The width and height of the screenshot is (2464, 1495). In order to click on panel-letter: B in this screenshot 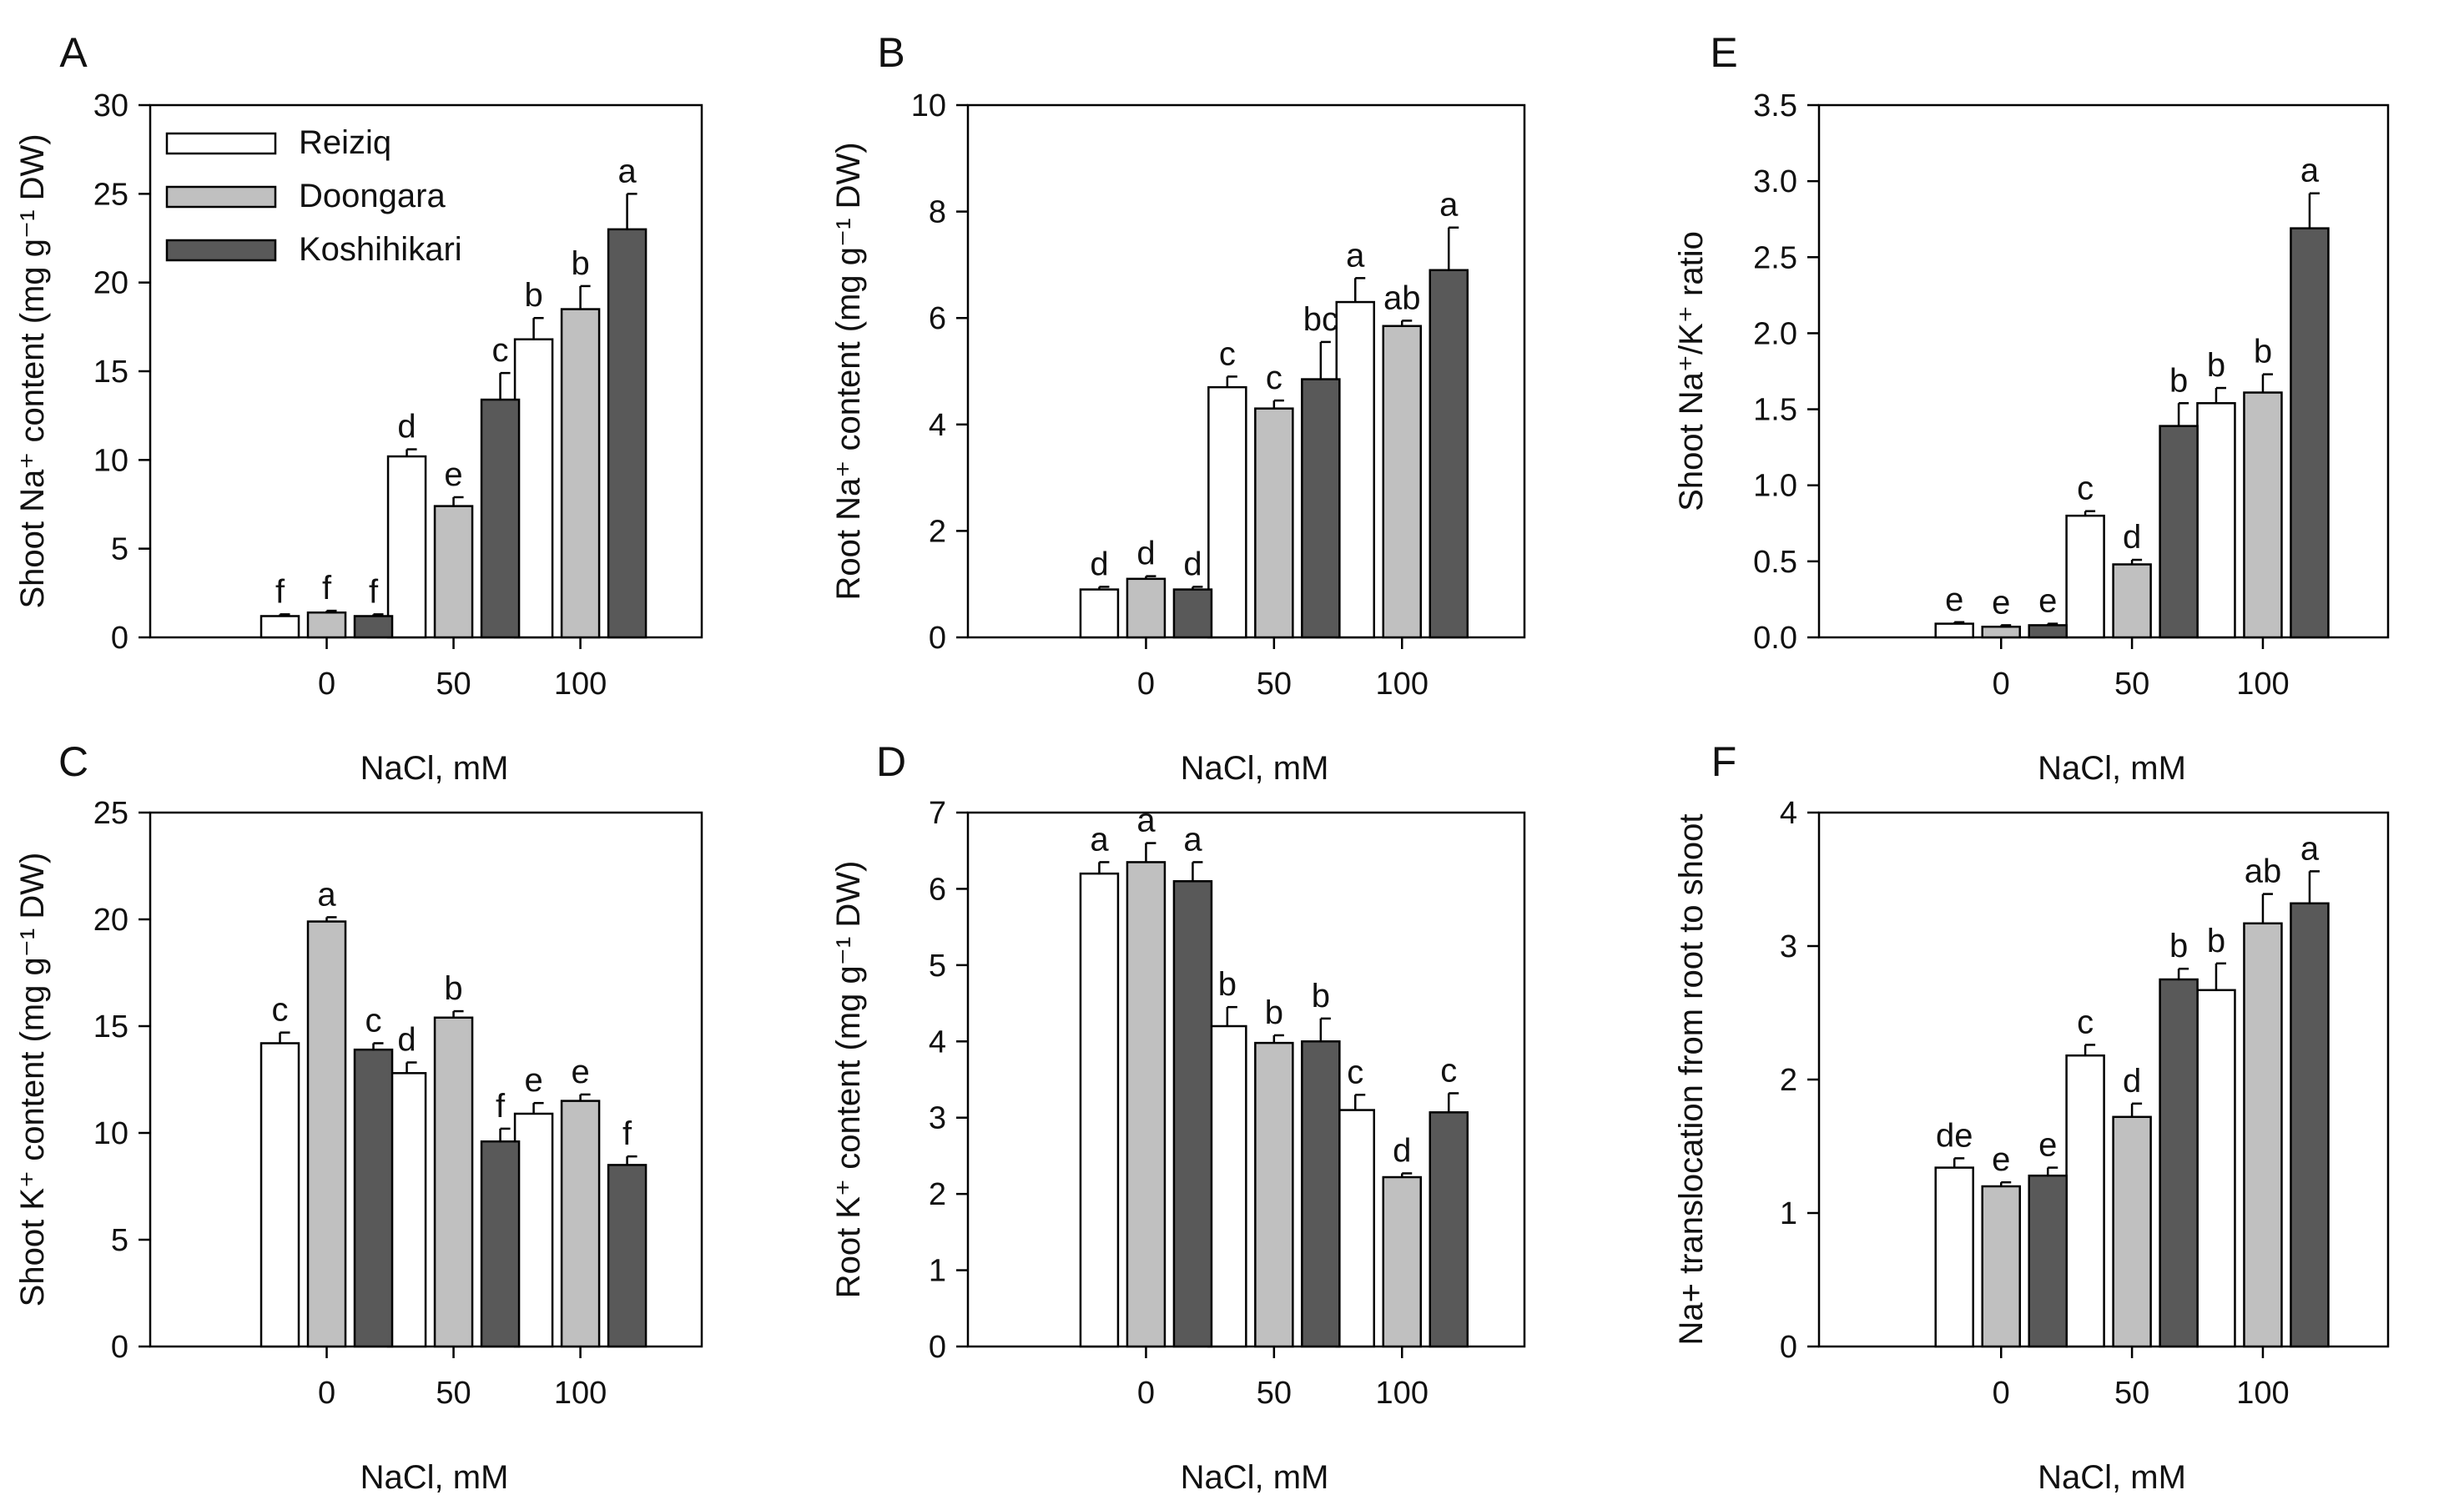, I will do `click(890, 52)`.